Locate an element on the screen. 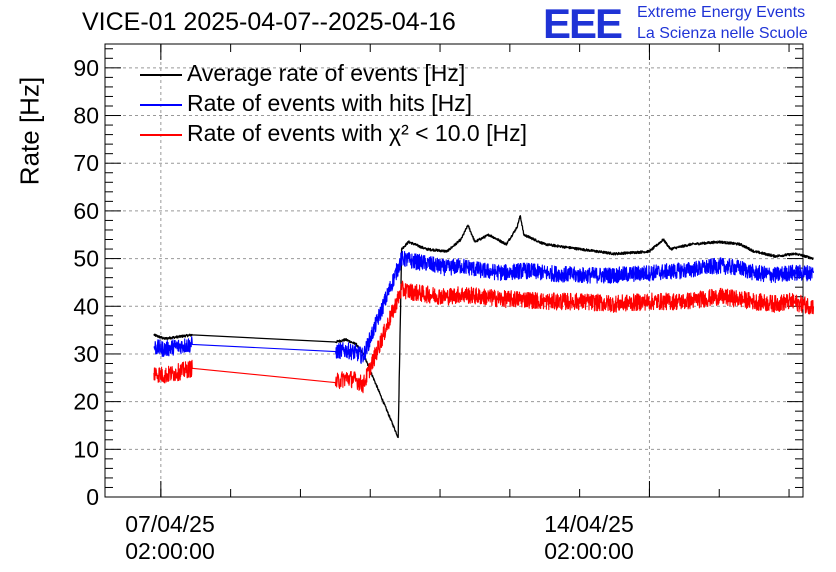  y-tick-label: 30 is located at coordinates (86, 354).